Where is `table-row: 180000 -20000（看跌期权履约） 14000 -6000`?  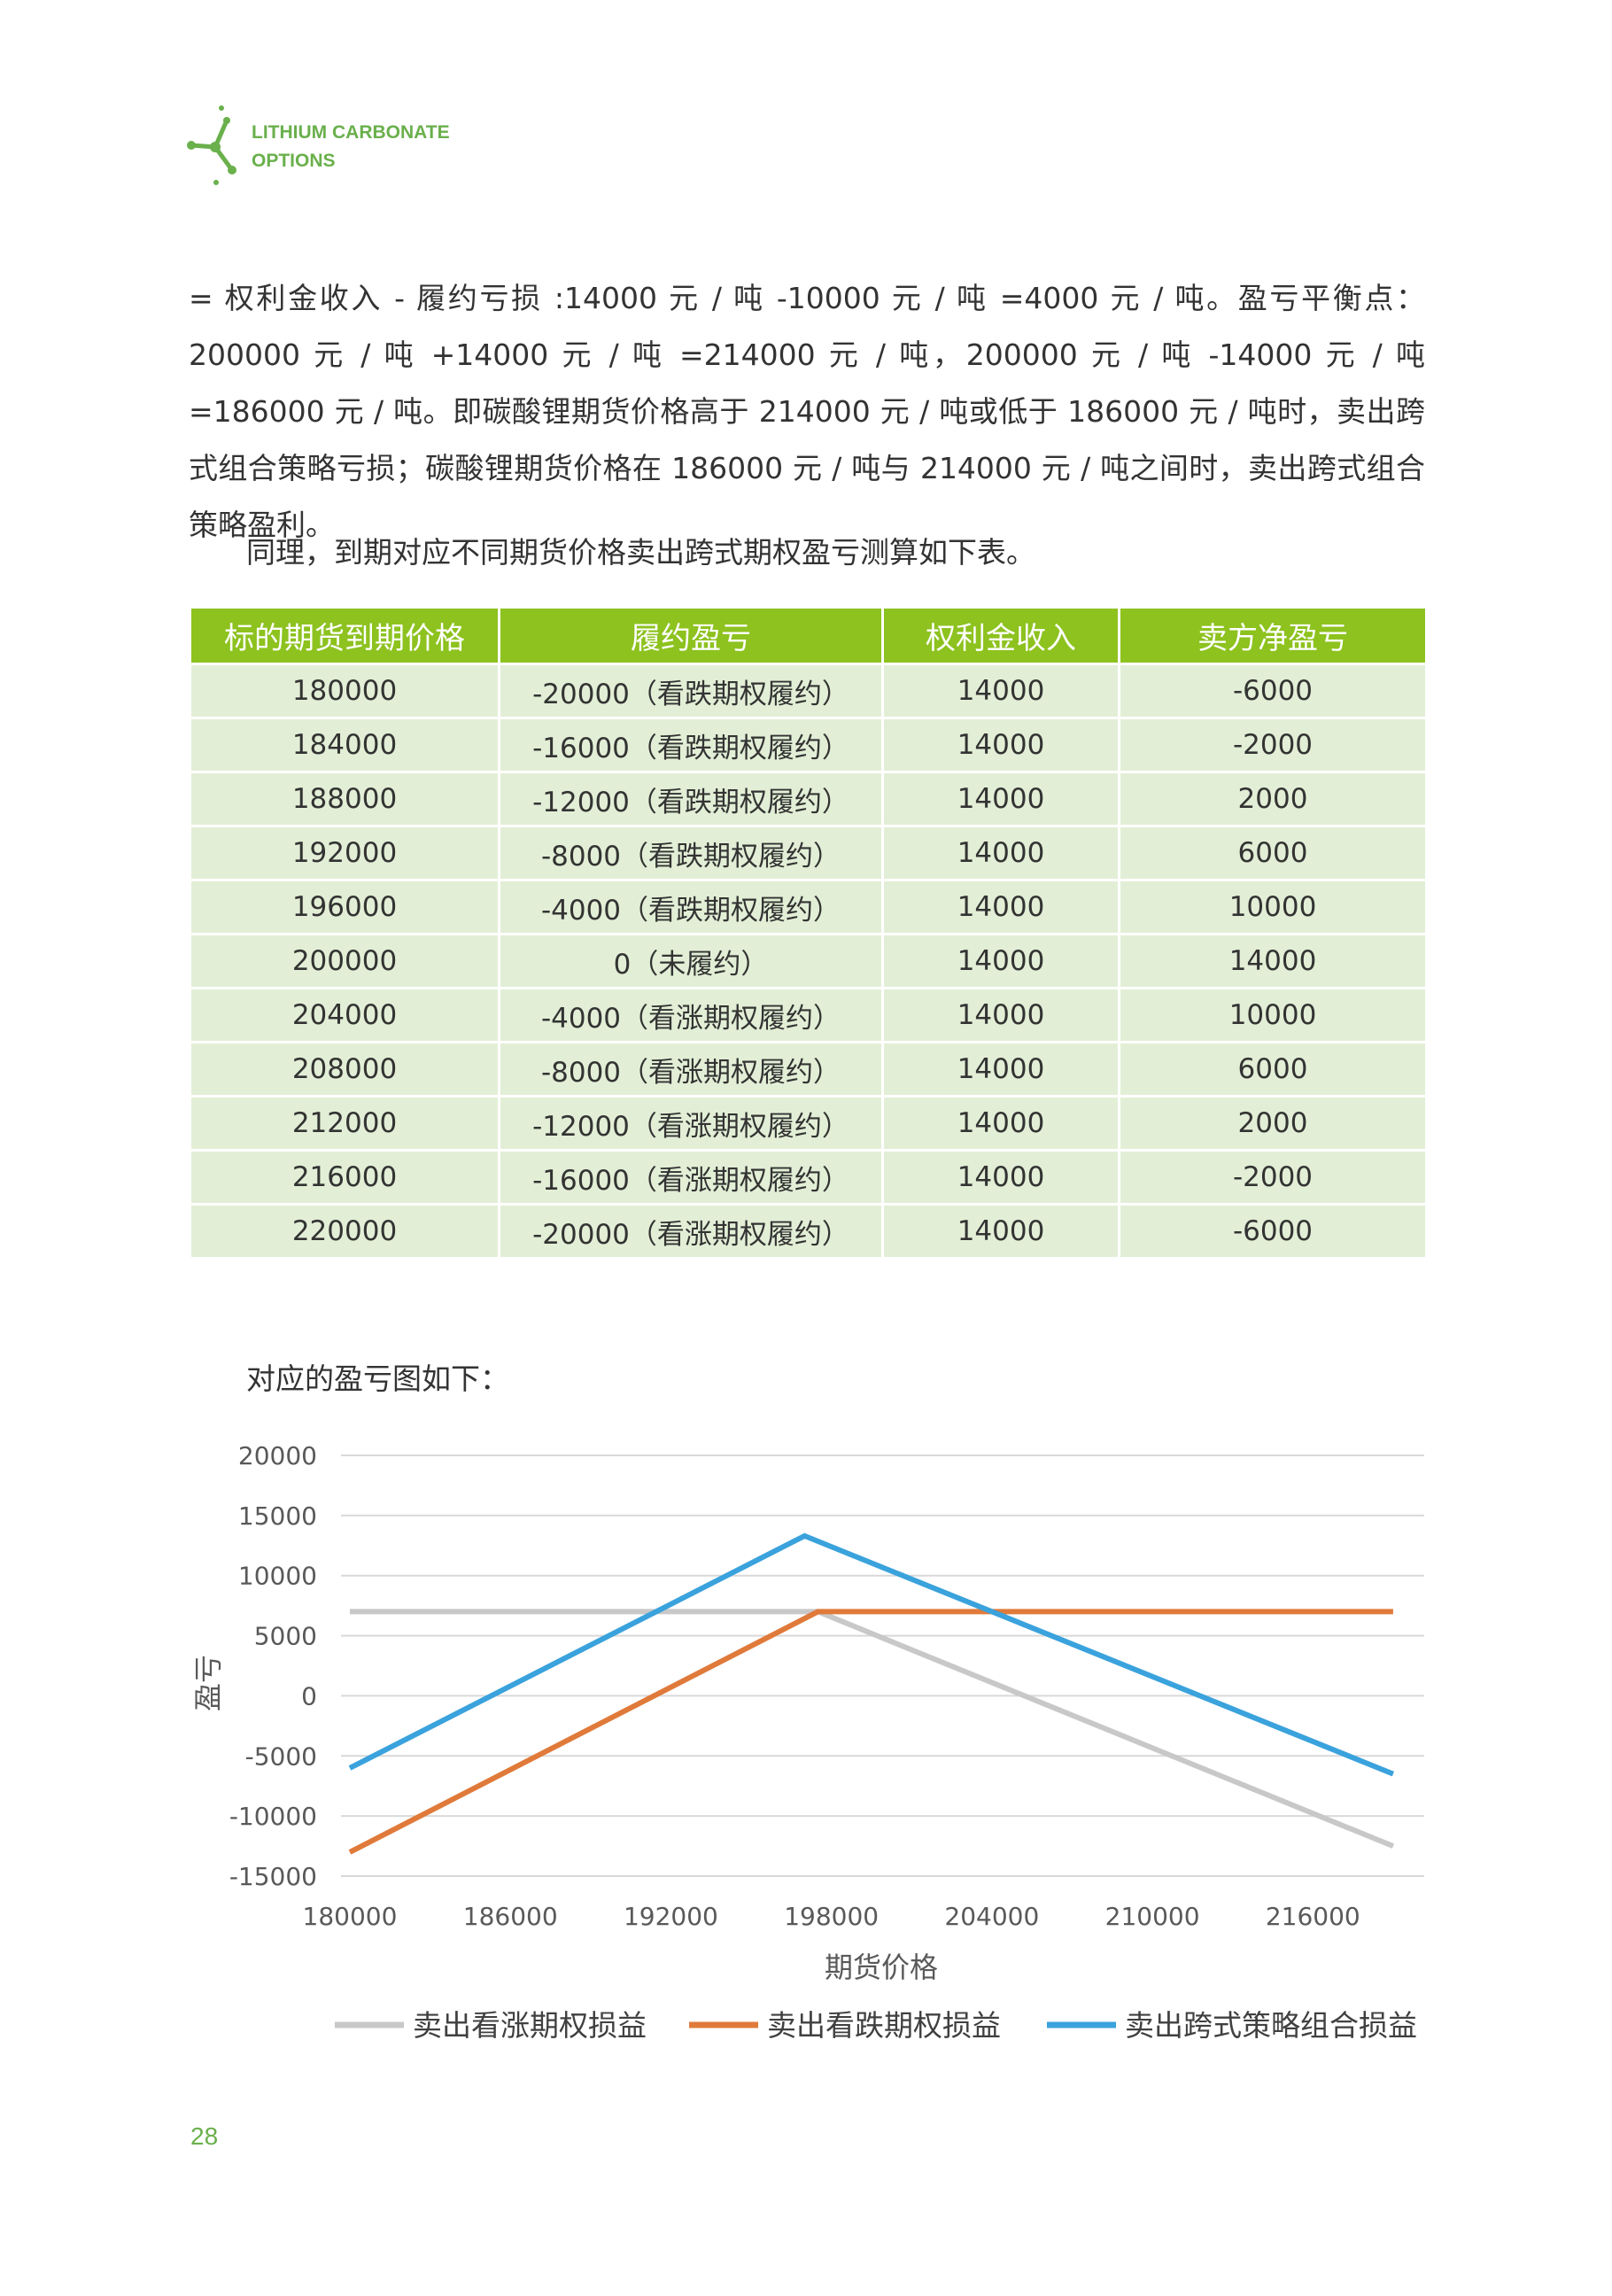
table-row: 180000 -20000（看跌期权履约） 14000 -6000 is located at coordinates (808, 691).